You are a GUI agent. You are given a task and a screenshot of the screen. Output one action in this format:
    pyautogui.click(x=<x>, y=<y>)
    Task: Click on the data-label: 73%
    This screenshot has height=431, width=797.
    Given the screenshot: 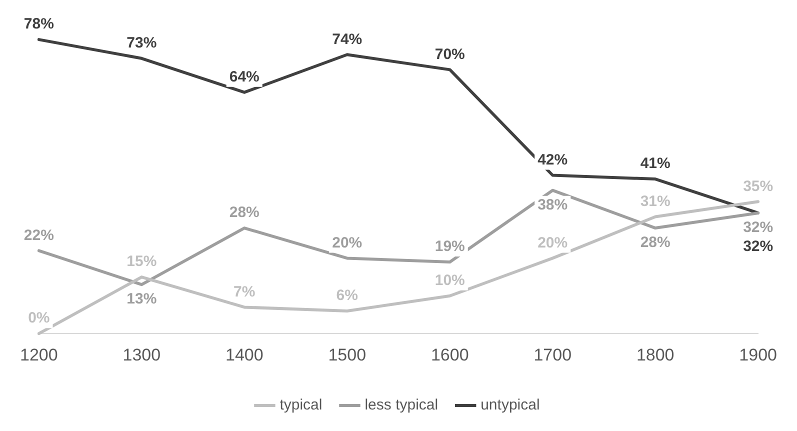 What is the action you would take?
    pyautogui.click(x=141, y=43)
    